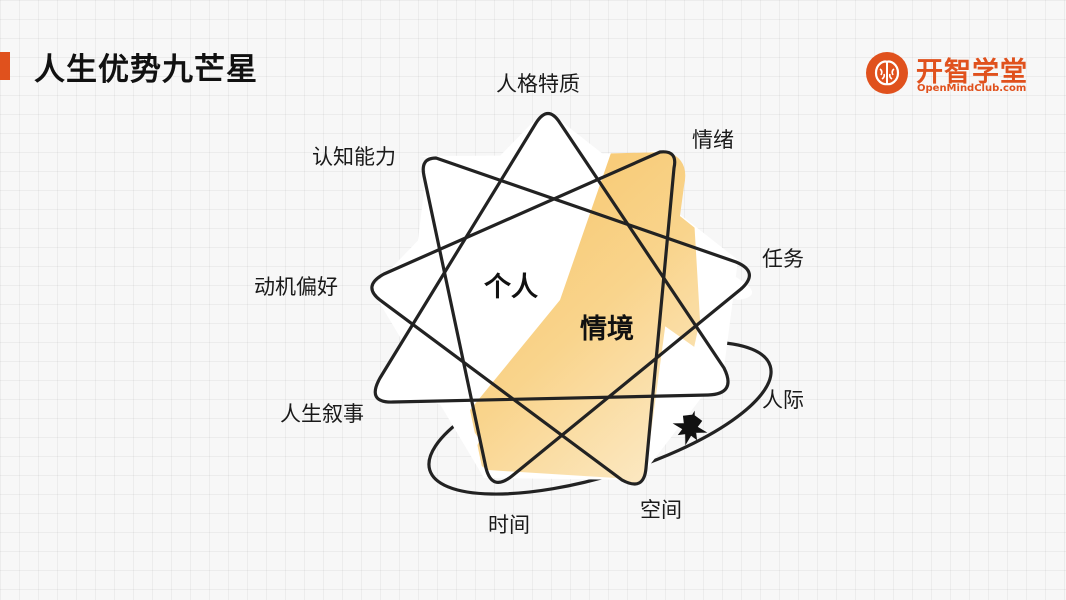  I want to click on logo-name: 开智学堂, so click(972, 72).